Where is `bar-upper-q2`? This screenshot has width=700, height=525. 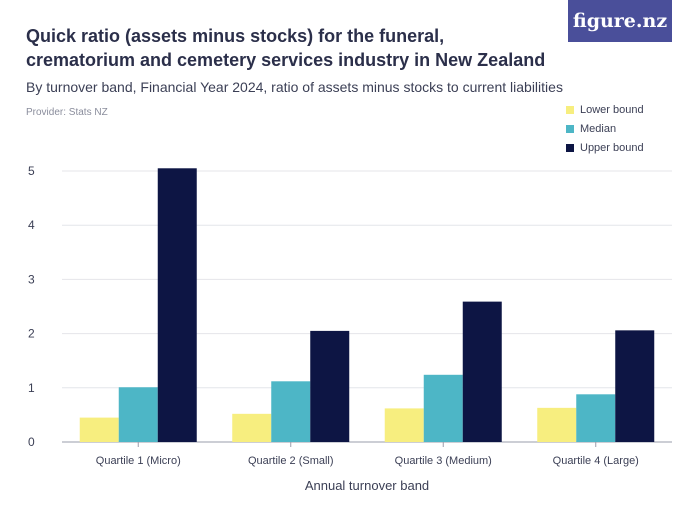
bar-upper-q2 is located at coordinates (330, 386).